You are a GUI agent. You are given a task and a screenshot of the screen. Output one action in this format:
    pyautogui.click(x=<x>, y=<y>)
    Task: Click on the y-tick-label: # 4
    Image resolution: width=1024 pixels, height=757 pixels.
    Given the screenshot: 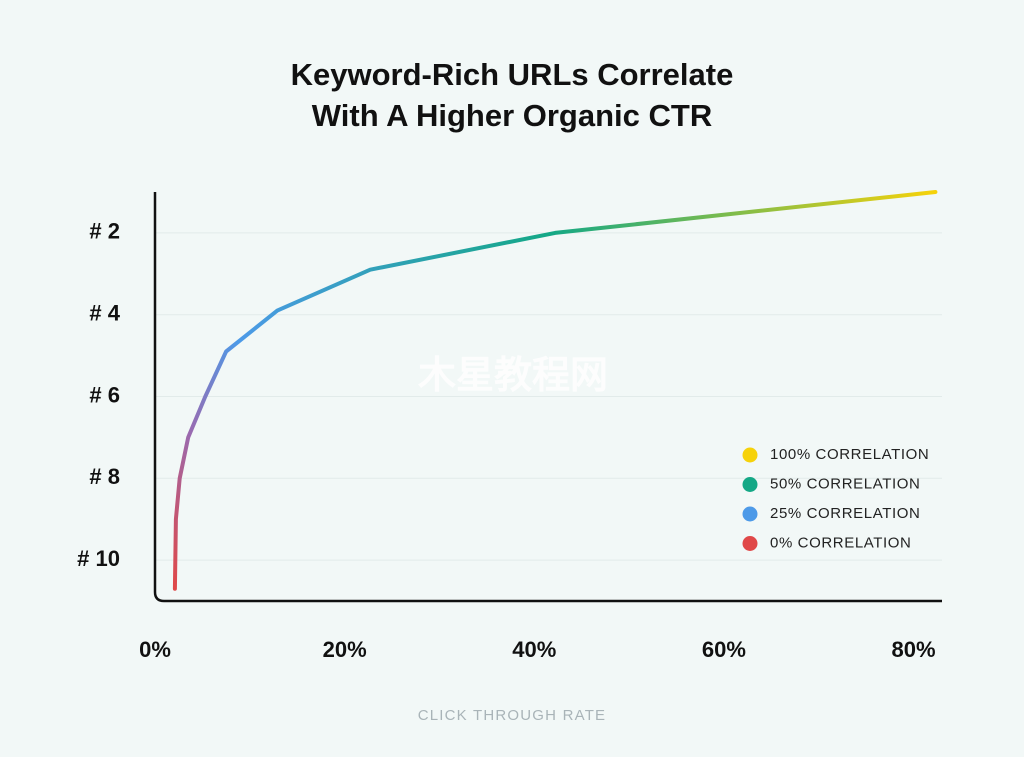 What is the action you would take?
    pyautogui.click(x=104, y=313)
    